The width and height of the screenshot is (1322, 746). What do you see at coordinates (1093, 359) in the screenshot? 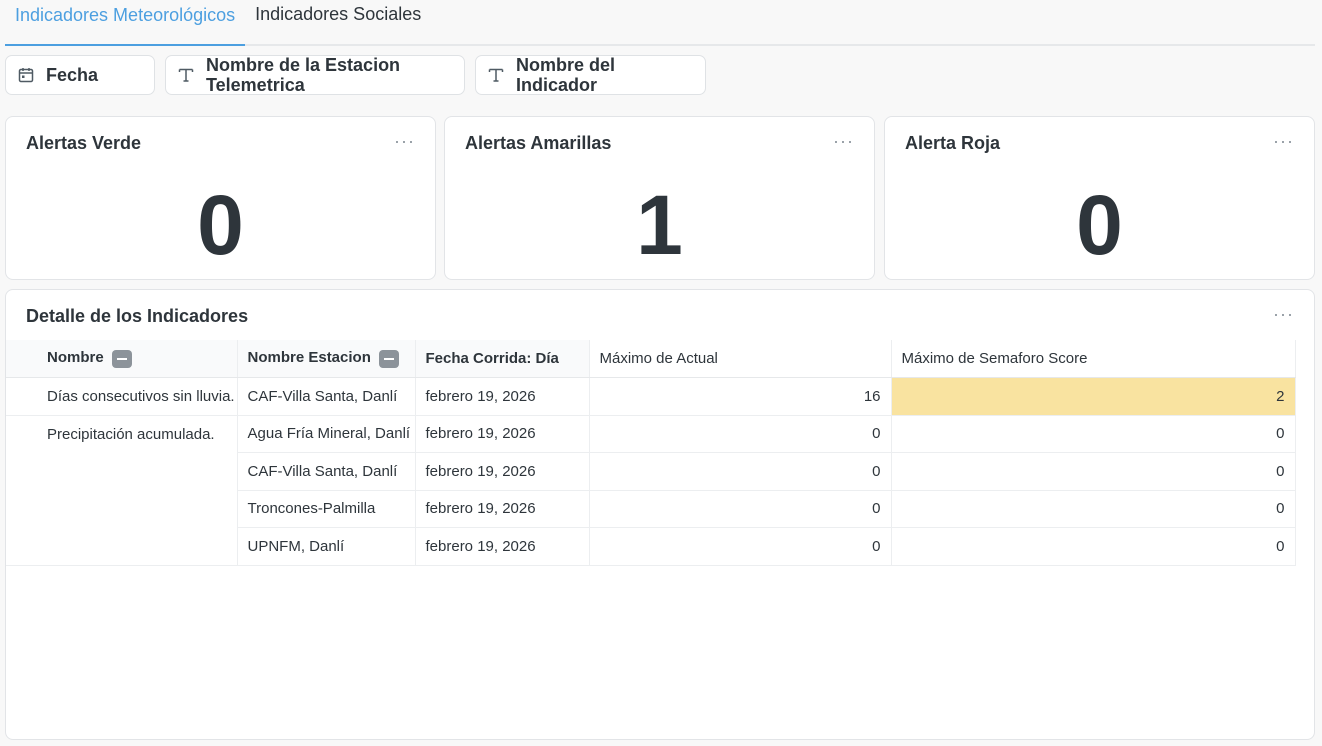
I see `header-maximo-semaforo: Máximo de Semaforo Score` at bounding box center [1093, 359].